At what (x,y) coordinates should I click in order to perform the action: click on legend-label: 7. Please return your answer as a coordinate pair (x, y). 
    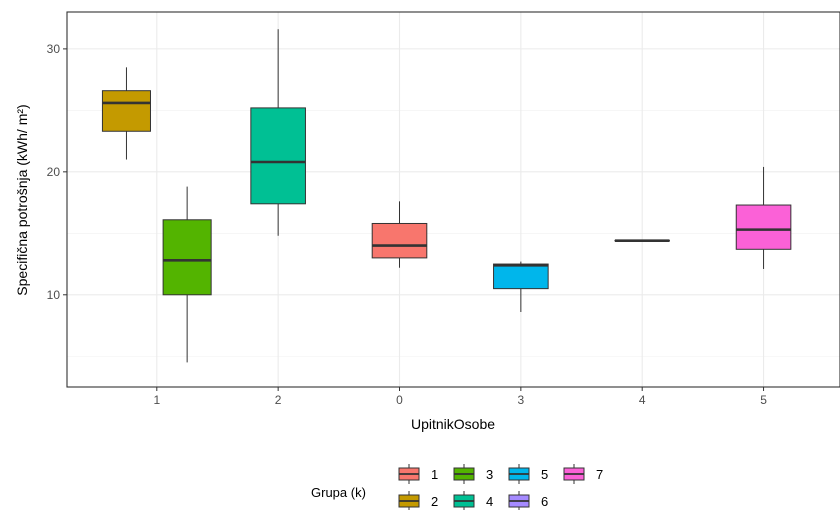
    Looking at the image, I should click on (599, 474).